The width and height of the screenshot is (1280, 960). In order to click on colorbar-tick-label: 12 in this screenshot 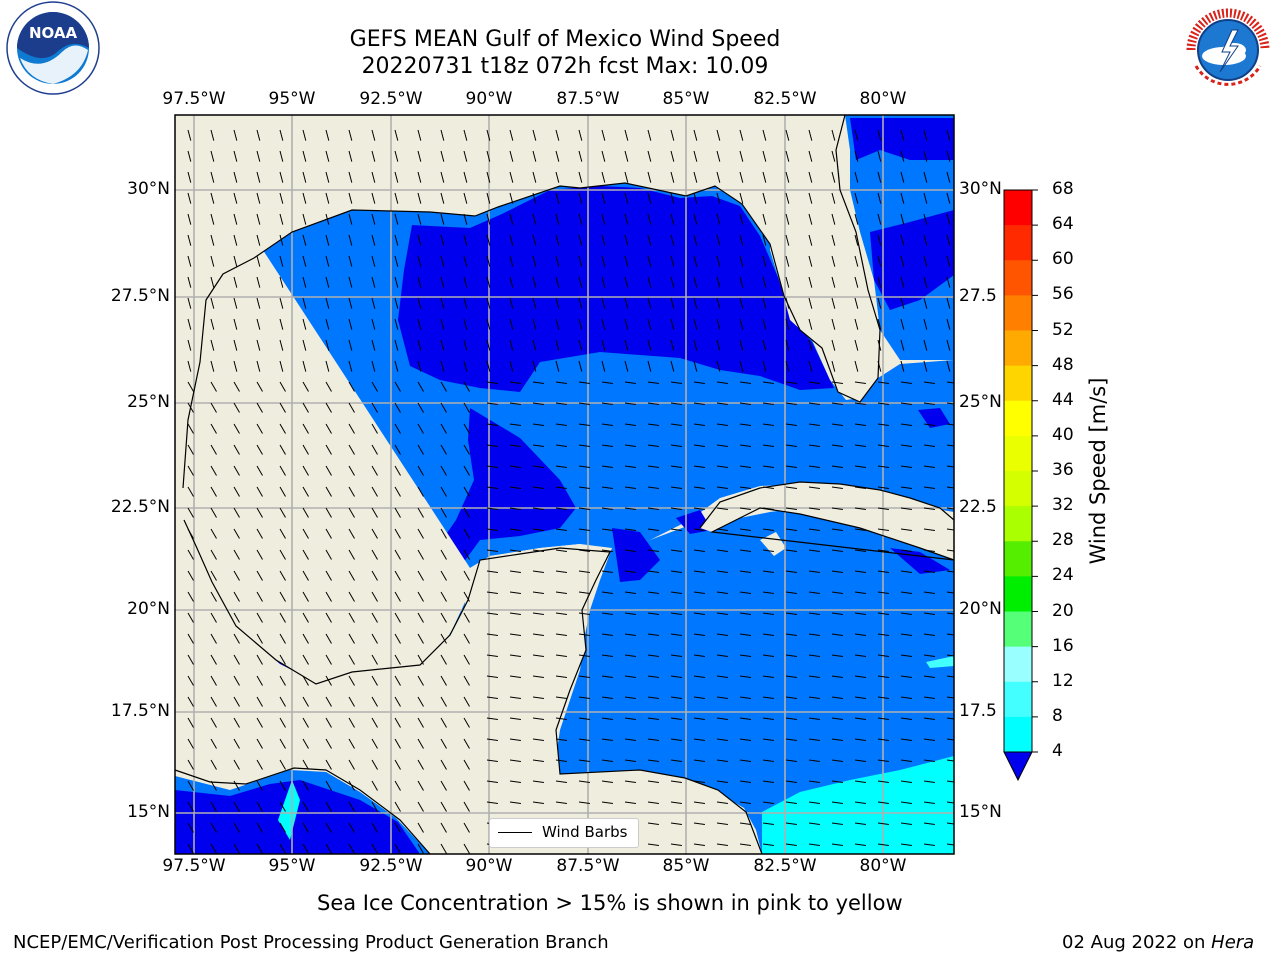, I will do `click(1063, 680)`.